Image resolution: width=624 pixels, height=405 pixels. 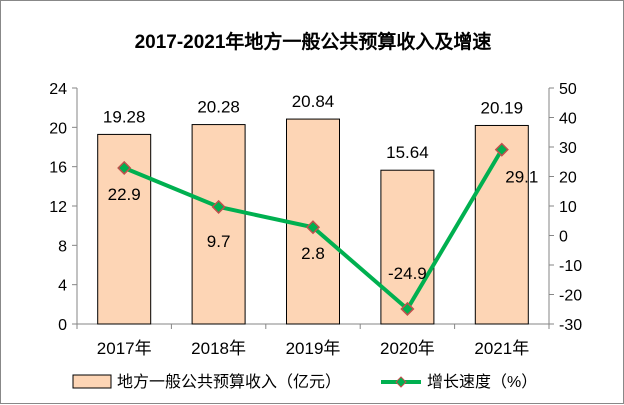 What do you see at coordinates (568, 178) in the screenshot?
I see `right-tick-label: 20` at bounding box center [568, 178].